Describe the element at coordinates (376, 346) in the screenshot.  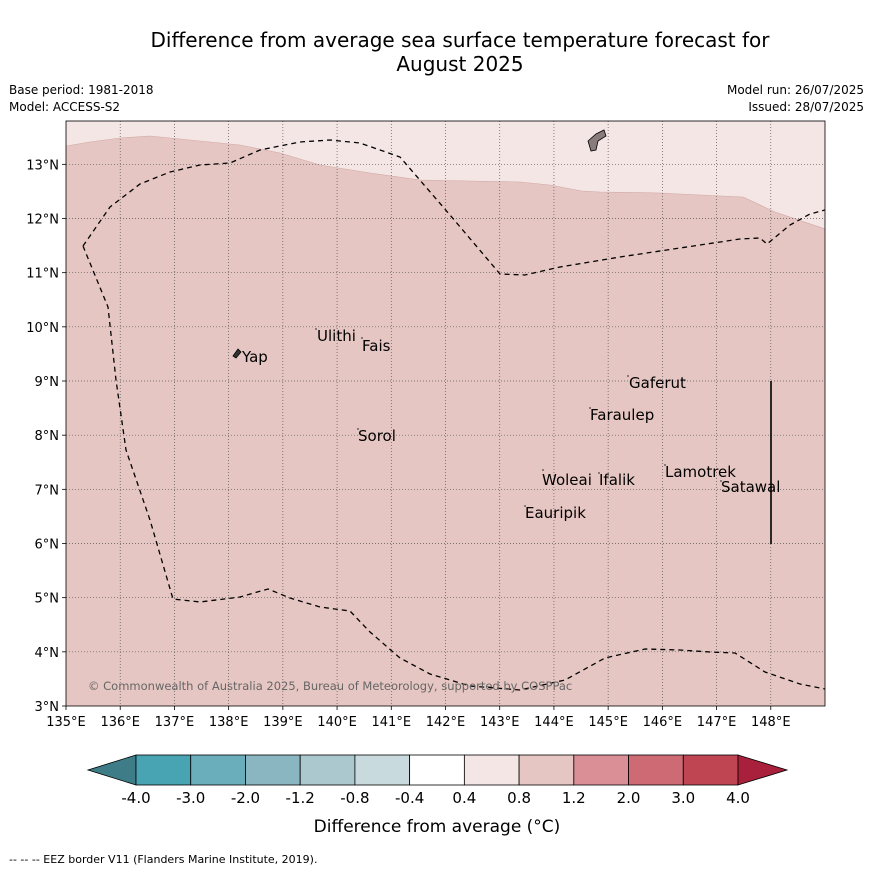
I see `place-fais: Fais` at that location.